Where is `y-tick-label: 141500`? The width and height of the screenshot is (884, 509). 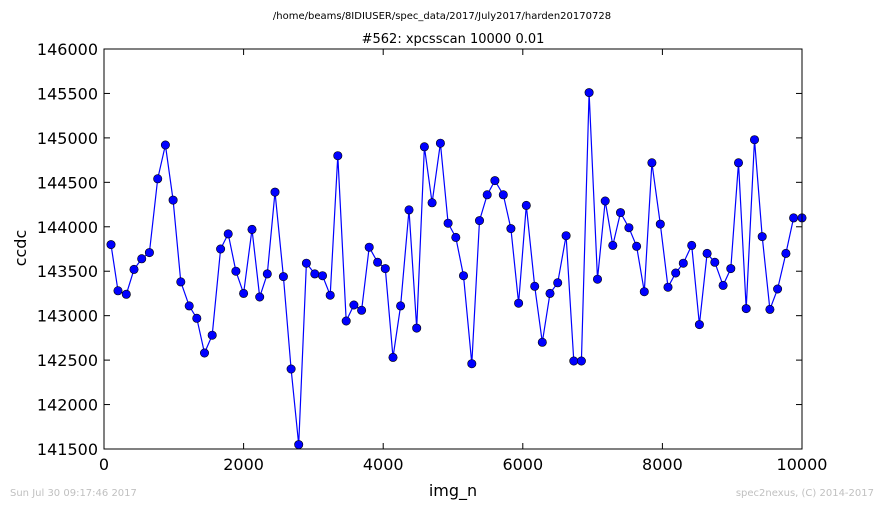
y-tick-label: 141500 is located at coordinates (67, 449).